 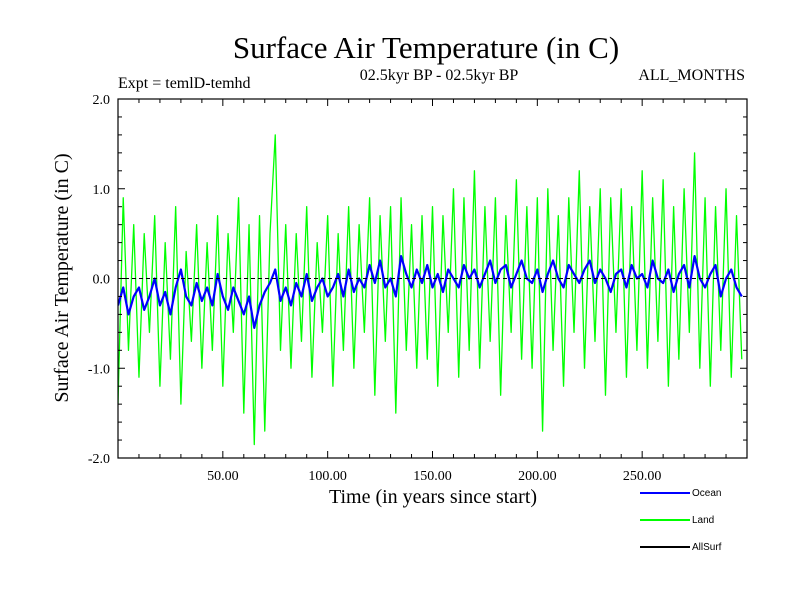 What do you see at coordinates (99, 369) in the screenshot?
I see `y-tick-label: -1.0` at bounding box center [99, 369].